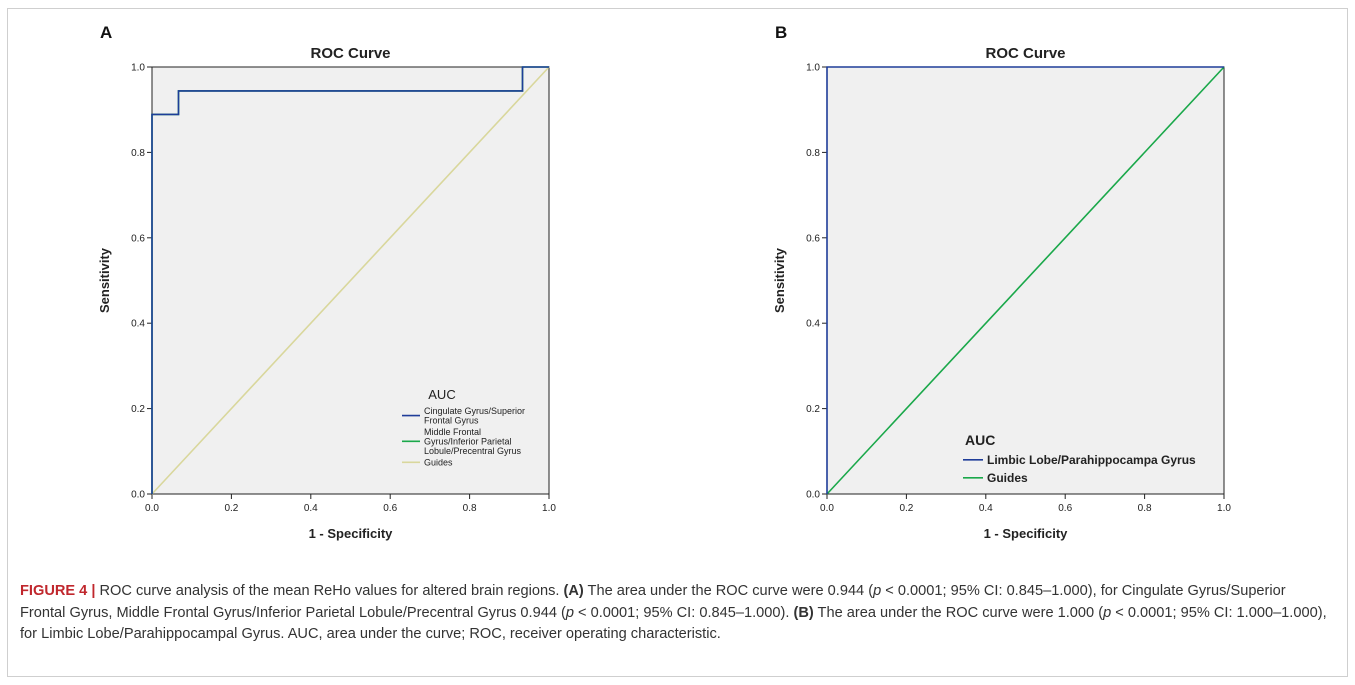  I want to click on caption-a-label: (A), so click(573, 591).